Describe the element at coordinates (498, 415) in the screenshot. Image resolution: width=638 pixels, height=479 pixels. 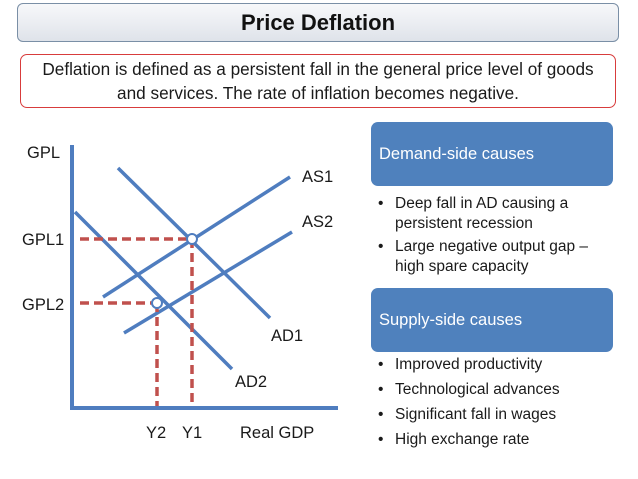
I see `list-item: Significant fall in wages` at that location.